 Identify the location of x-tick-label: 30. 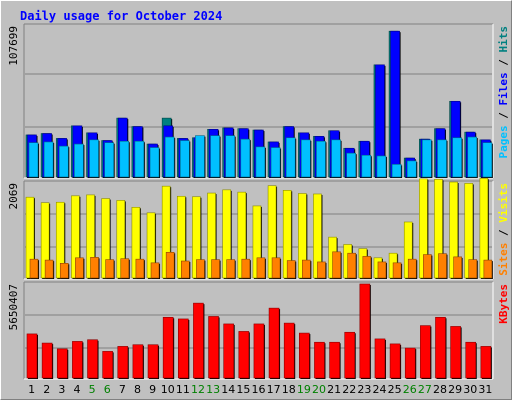
(470, 389).